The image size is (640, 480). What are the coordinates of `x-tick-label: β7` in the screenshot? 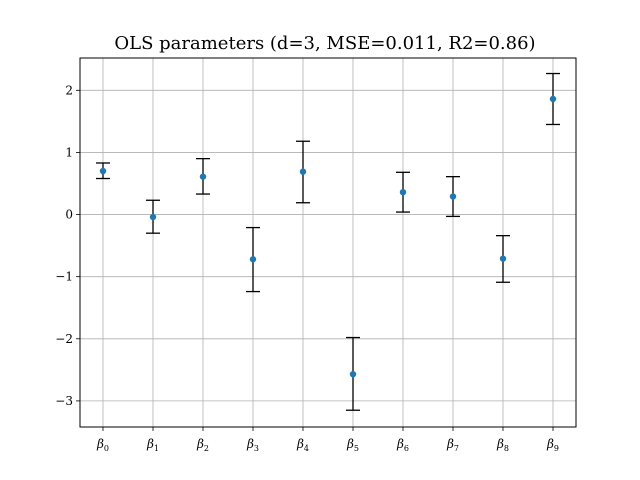 It's located at (452, 445).